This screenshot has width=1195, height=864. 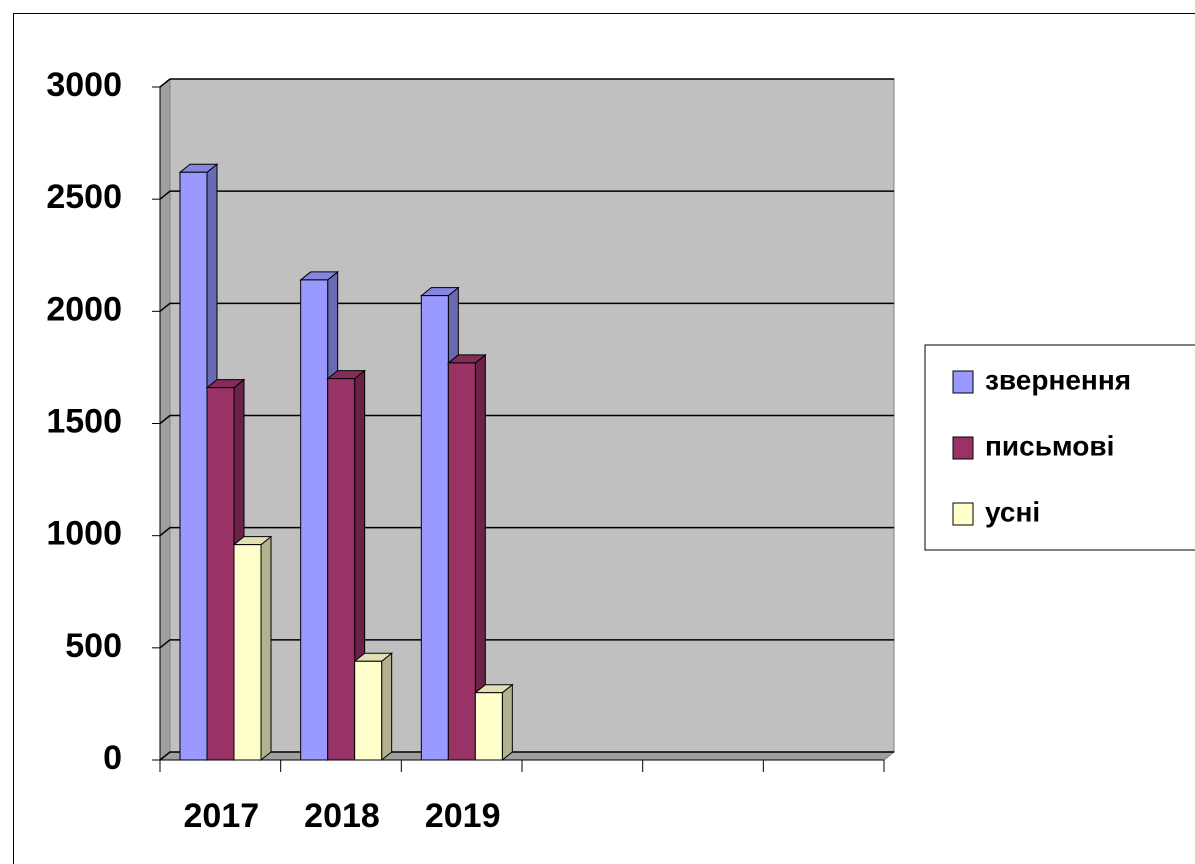 What do you see at coordinates (84, 421) in the screenshot?
I see `y-tick-label: 1500` at bounding box center [84, 421].